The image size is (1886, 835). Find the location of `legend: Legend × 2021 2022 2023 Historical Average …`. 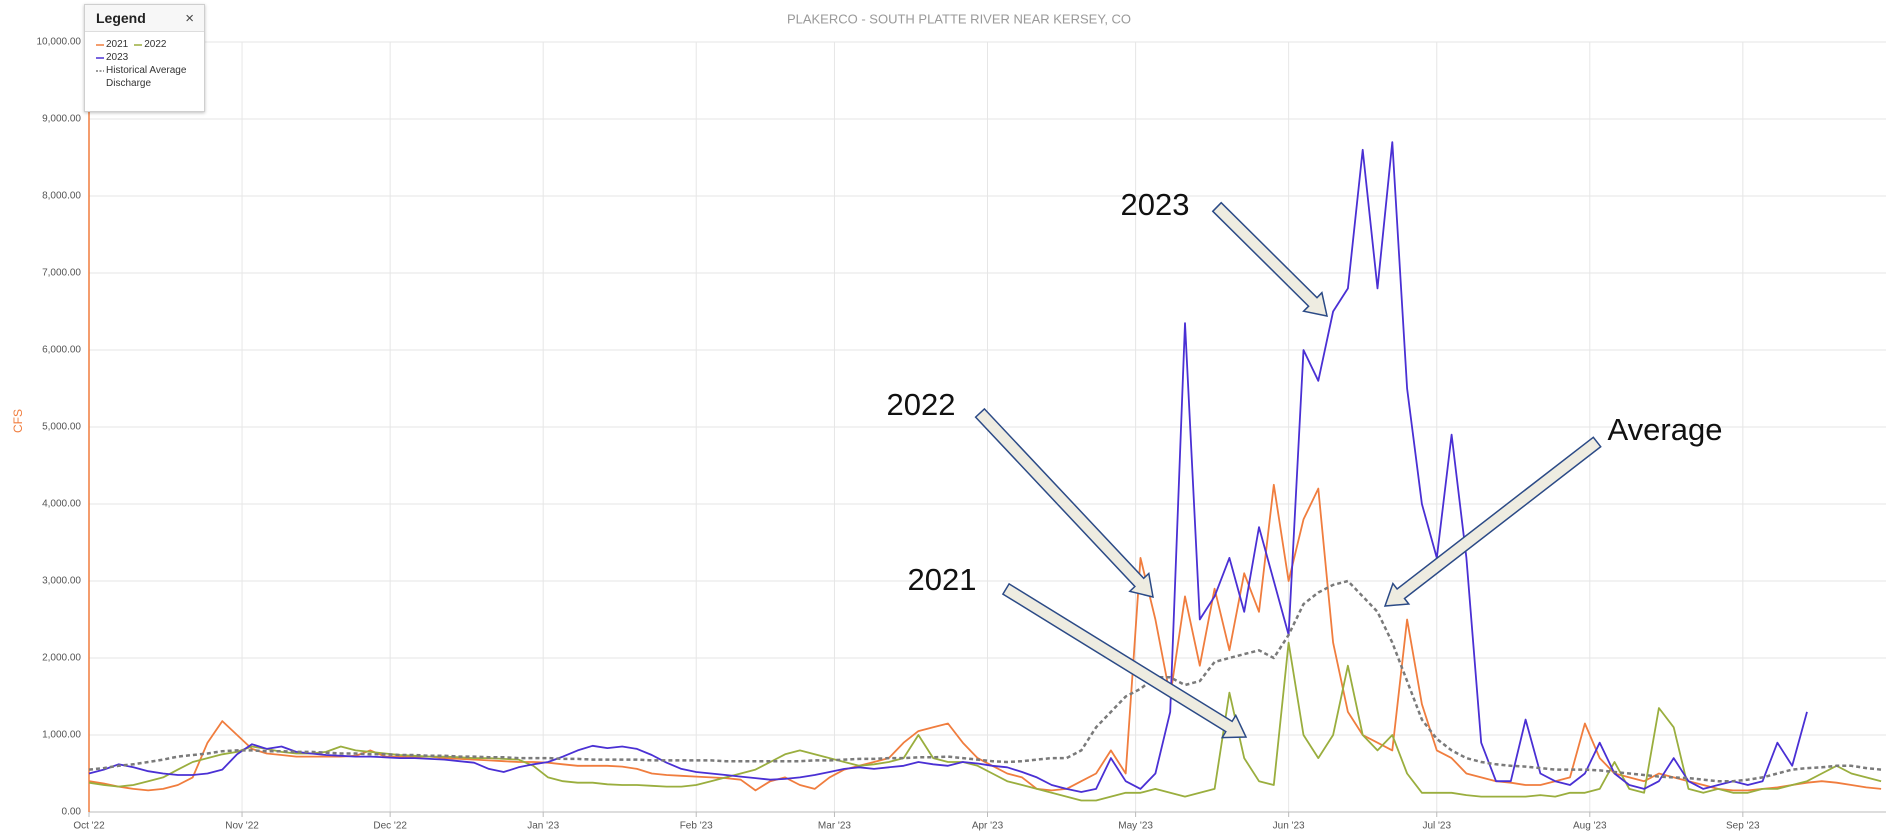

legend: Legend × 2021 2022 2023 Historical Average … is located at coordinates (144, 58).